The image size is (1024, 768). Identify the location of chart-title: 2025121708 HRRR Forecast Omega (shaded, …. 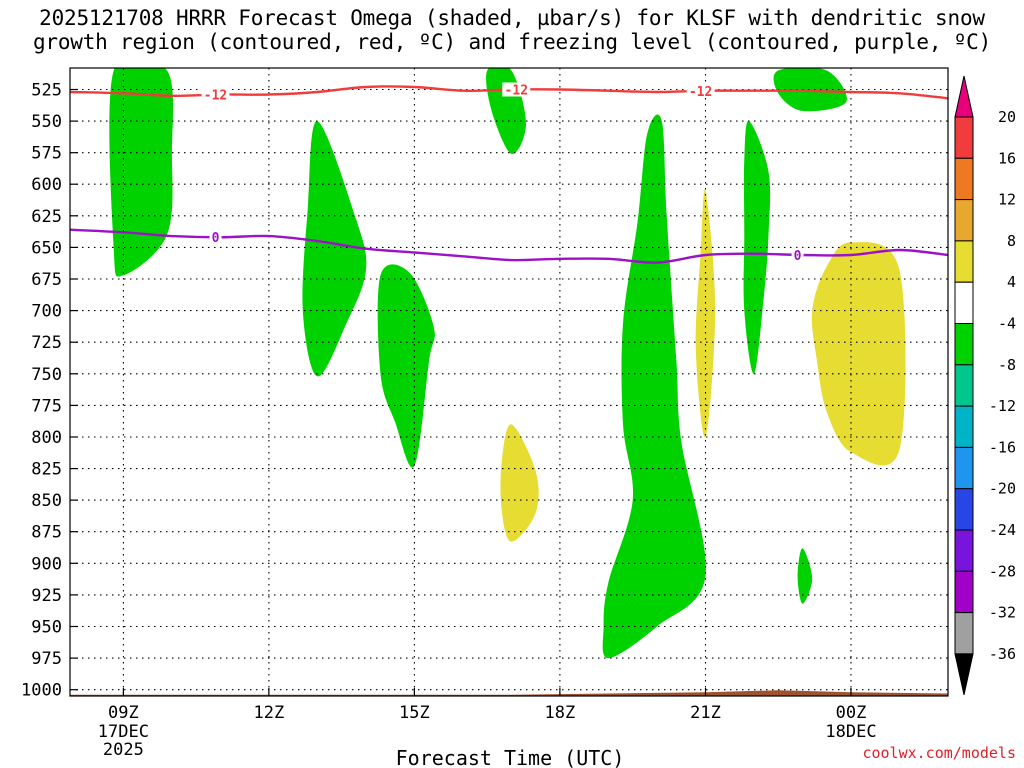
(512, 30).